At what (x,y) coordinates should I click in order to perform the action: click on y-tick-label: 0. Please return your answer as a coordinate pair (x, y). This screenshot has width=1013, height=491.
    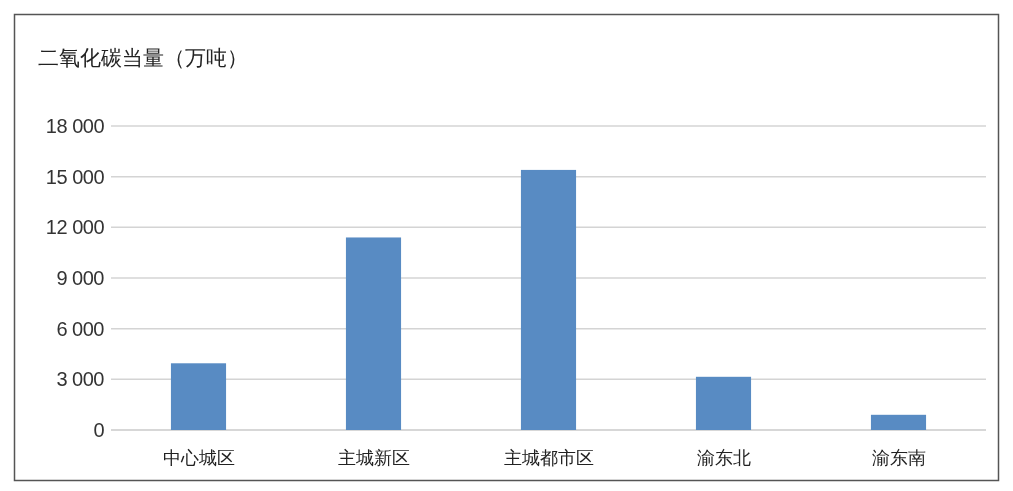
    Looking at the image, I should click on (99, 430).